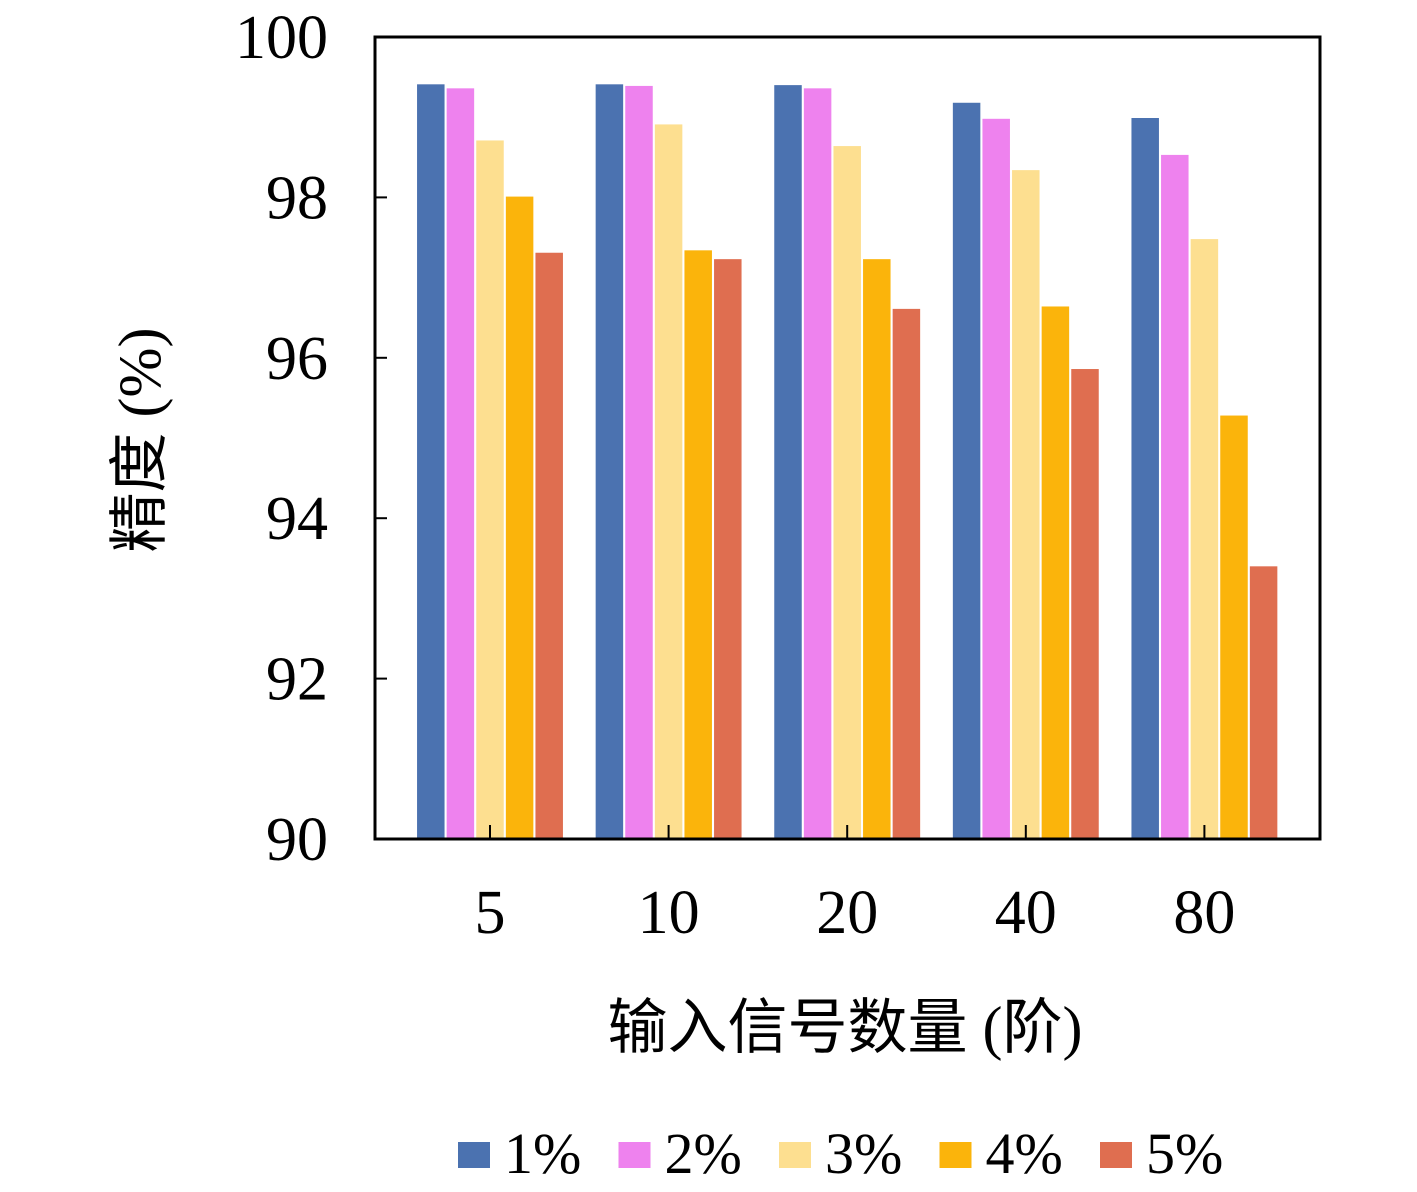  Describe the element at coordinates (297, 680) in the screenshot. I see `y-tick-label: 92` at that location.